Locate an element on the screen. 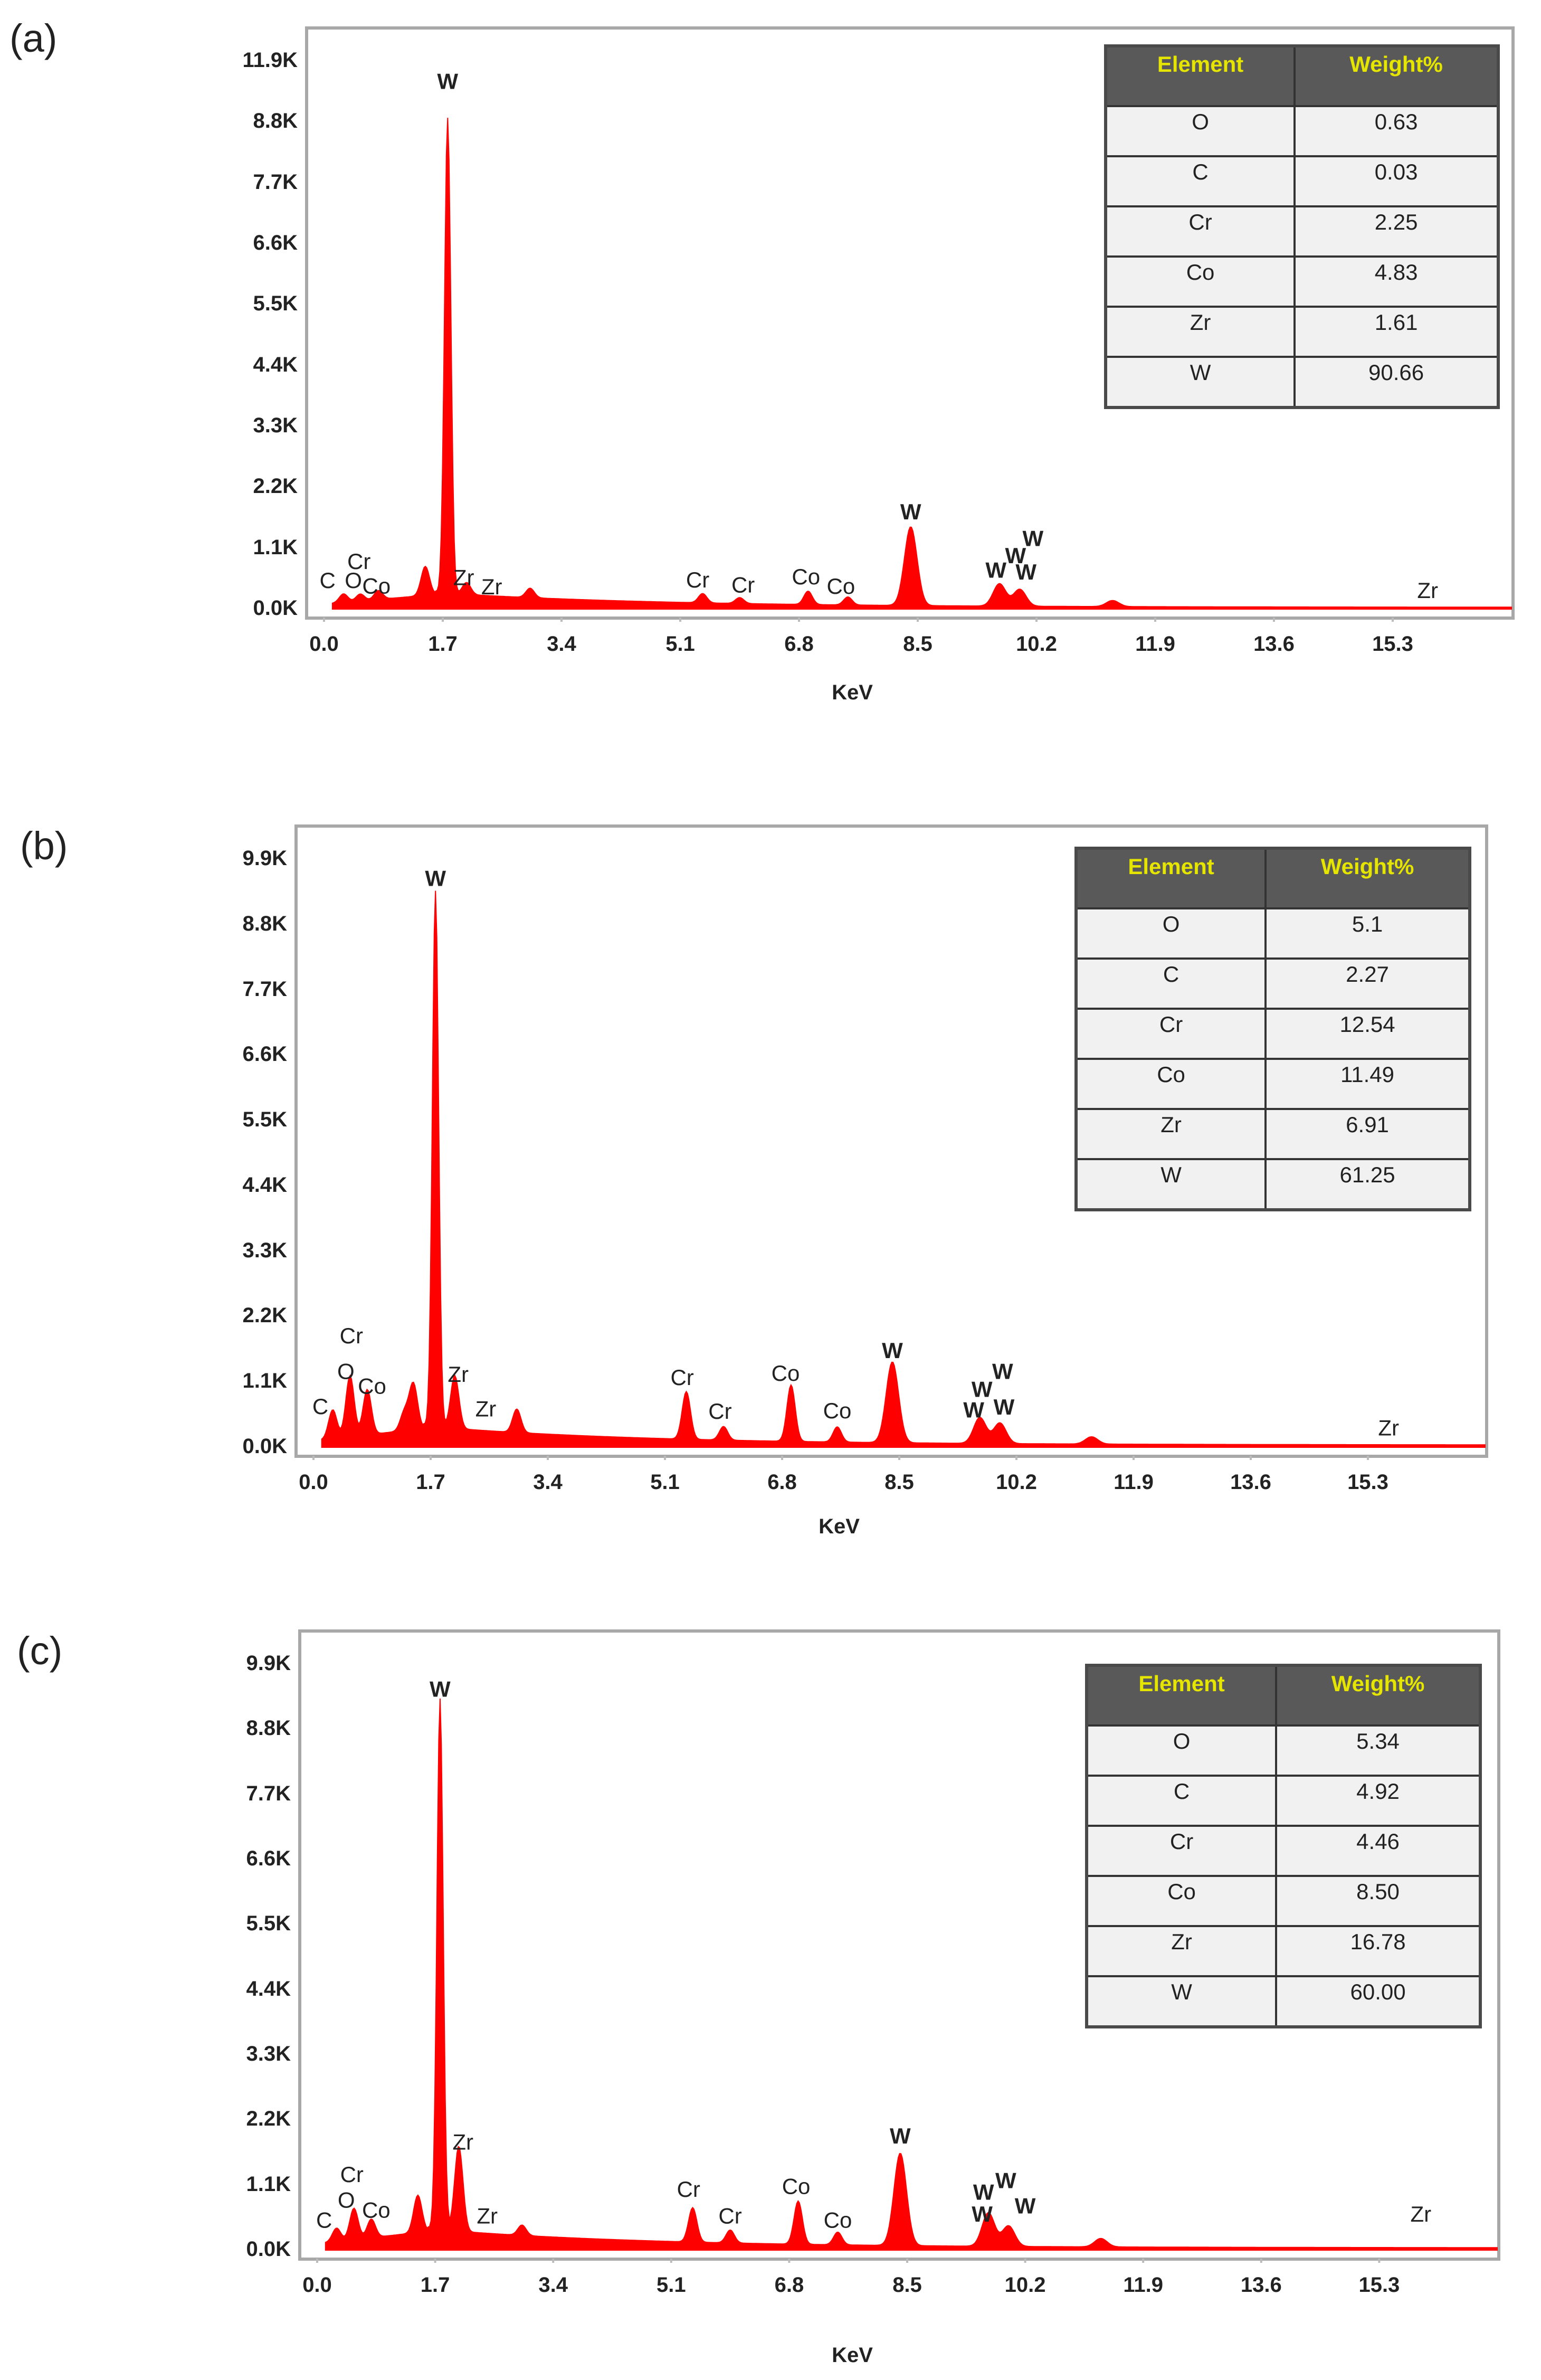 This screenshot has height=2380, width=1541. table-row: Zr 1.61 is located at coordinates (1301, 332).